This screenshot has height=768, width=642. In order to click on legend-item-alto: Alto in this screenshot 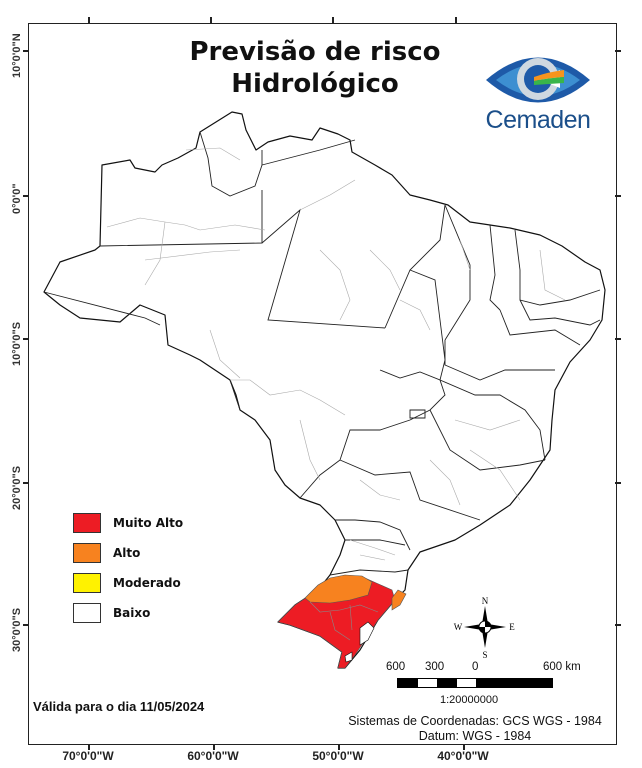, I will do `click(128, 553)`.